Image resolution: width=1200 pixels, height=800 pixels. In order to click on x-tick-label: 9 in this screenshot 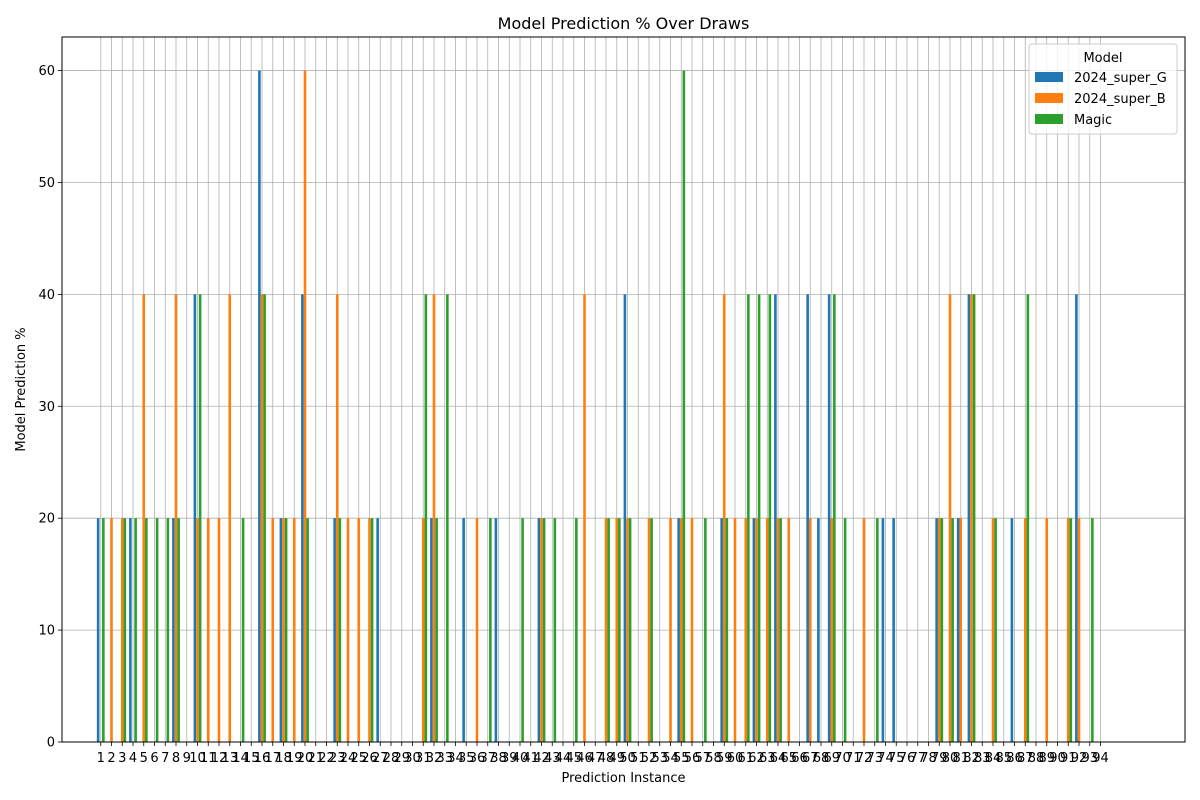, I will do `click(187, 758)`.